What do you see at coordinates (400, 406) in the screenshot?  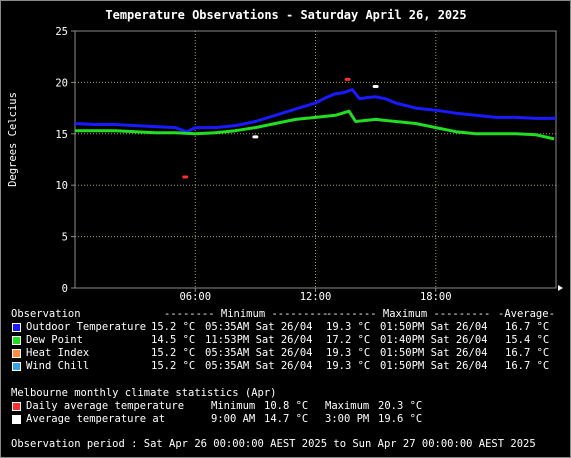 I see `daily-max-value: 20.3 °C` at bounding box center [400, 406].